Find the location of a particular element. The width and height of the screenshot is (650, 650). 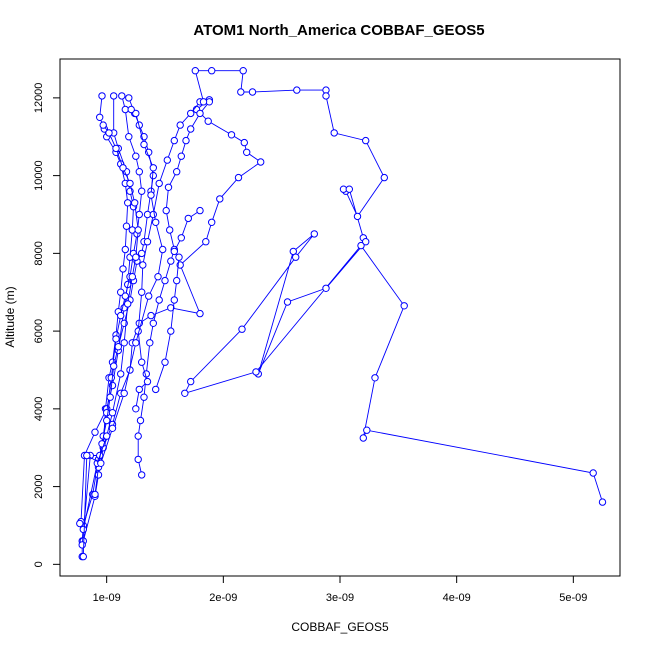

x-tick-label: 4e-09 is located at coordinates (457, 598).